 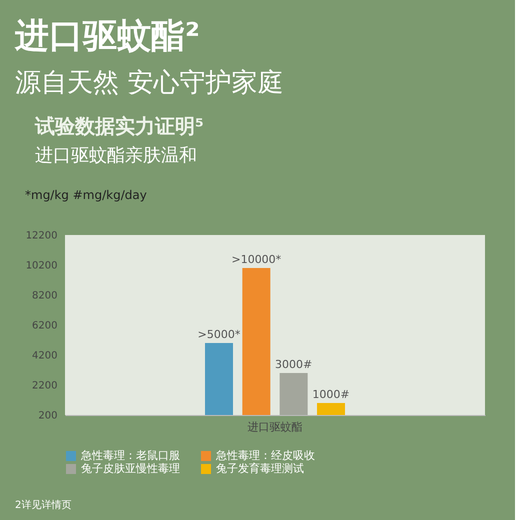 What do you see at coordinates (130, 455) in the screenshot?
I see `legend-label: 急性毒理：老鼠口服` at bounding box center [130, 455].